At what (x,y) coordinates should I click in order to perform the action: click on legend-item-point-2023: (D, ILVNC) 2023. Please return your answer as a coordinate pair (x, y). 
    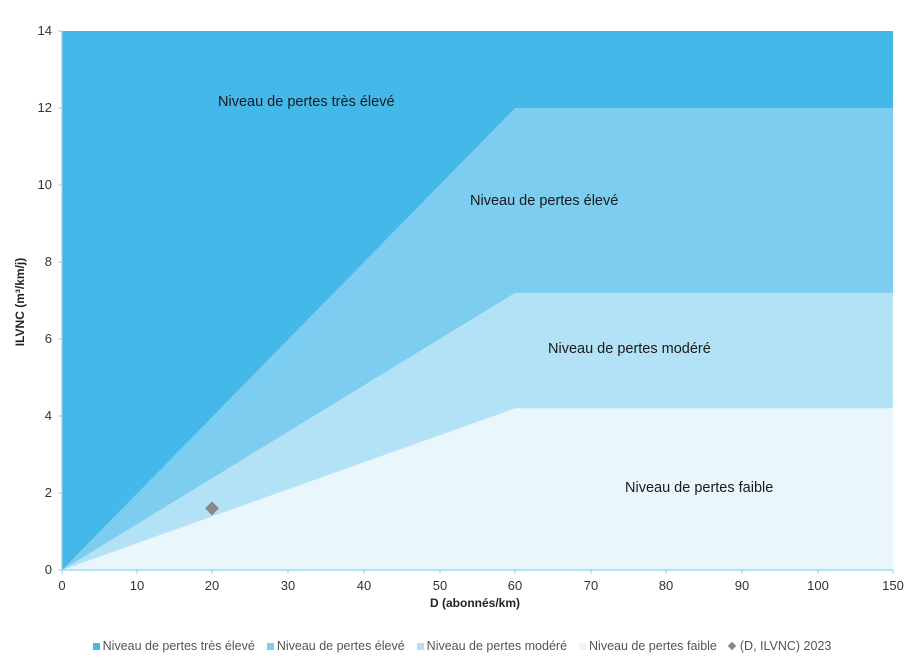
    Looking at the image, I should click on (779, 646).